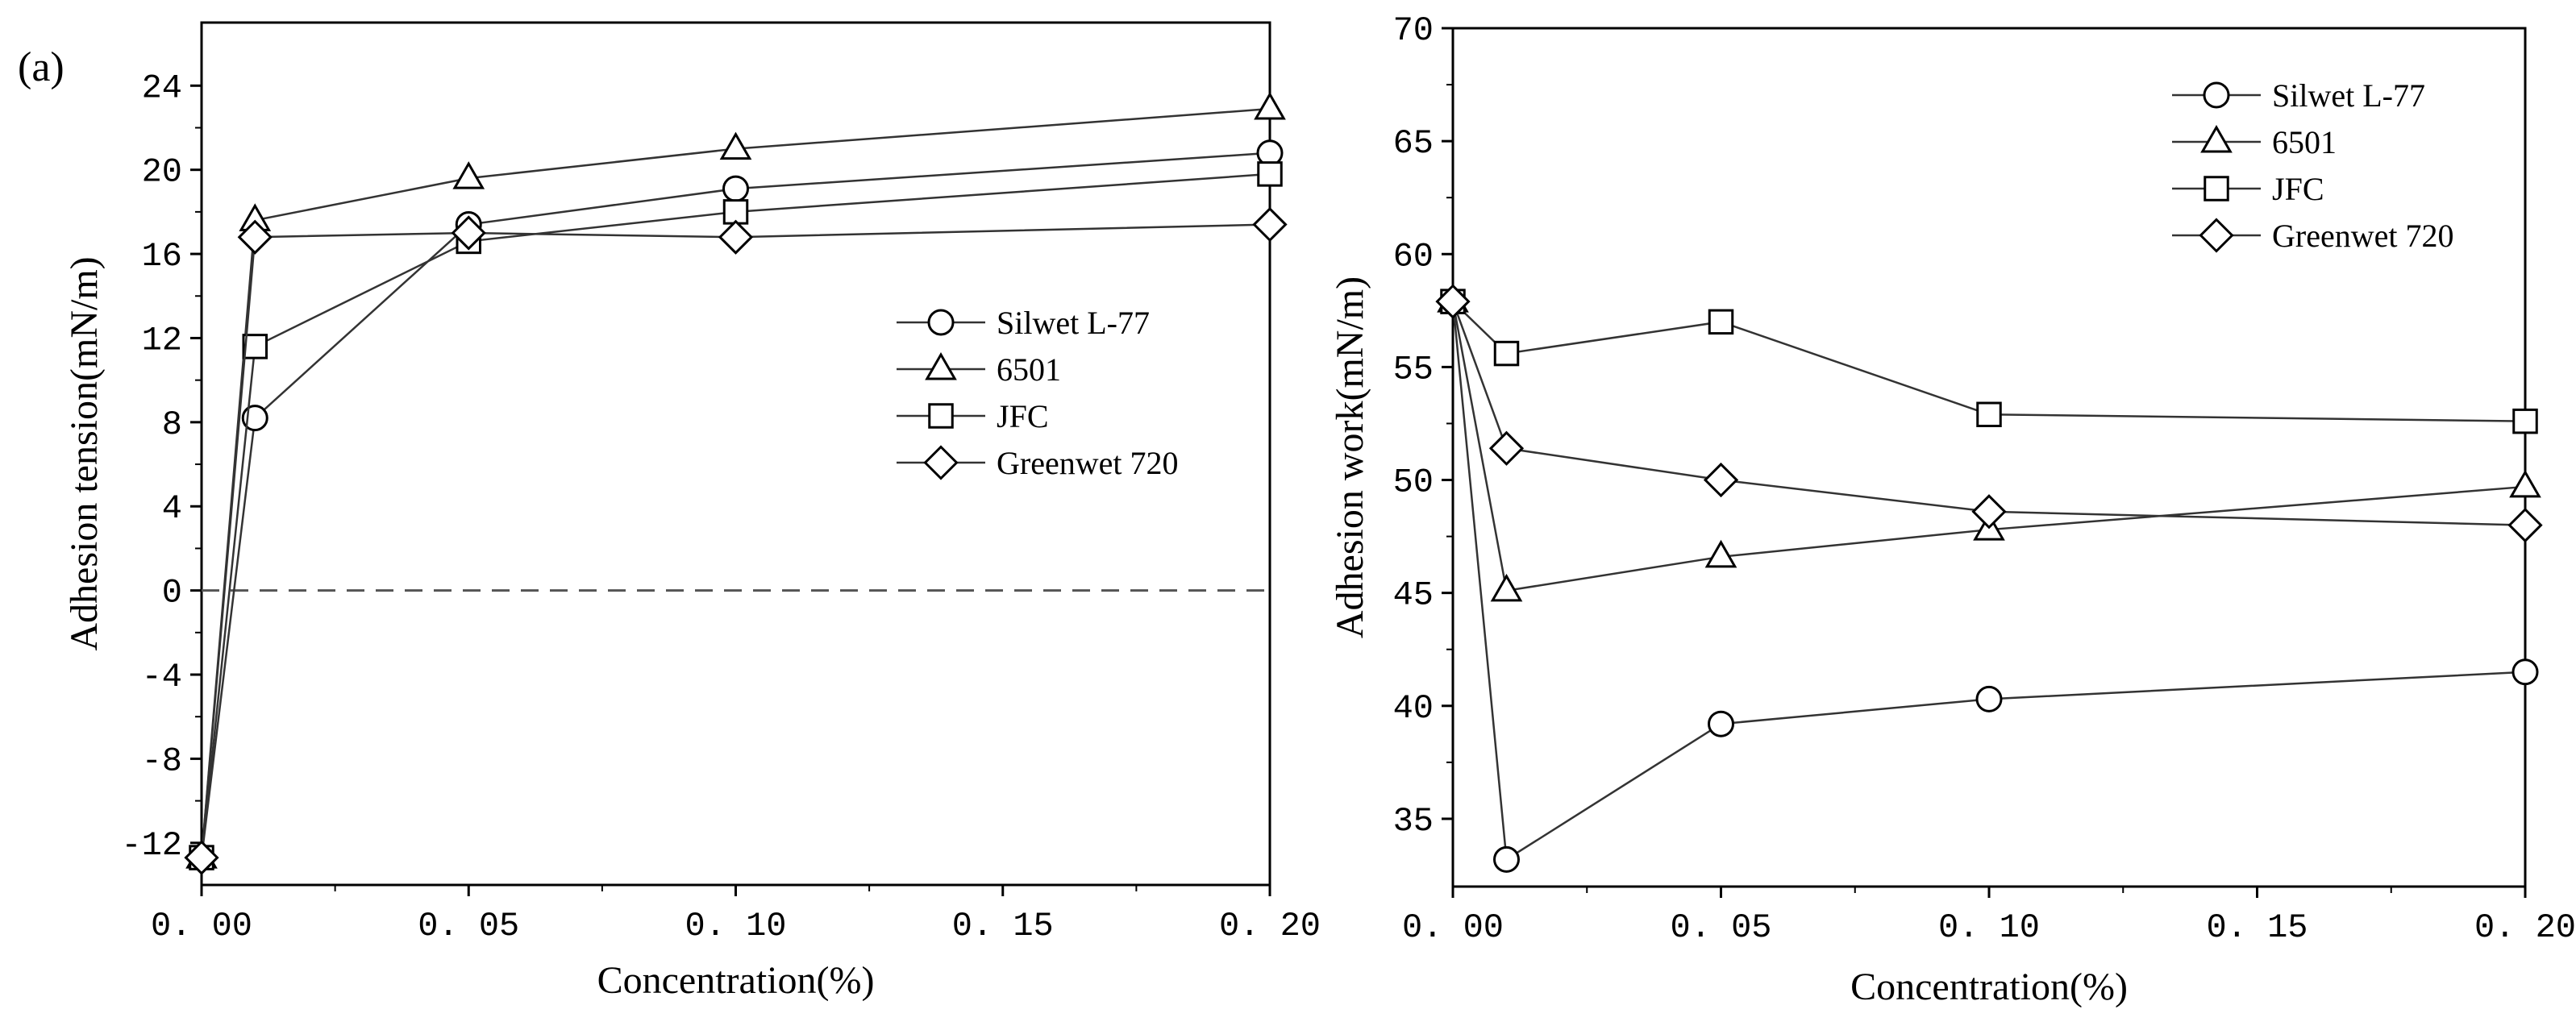 The image size is (2576, 1026). I want to click on panel-label: (a), so click(42, 67).